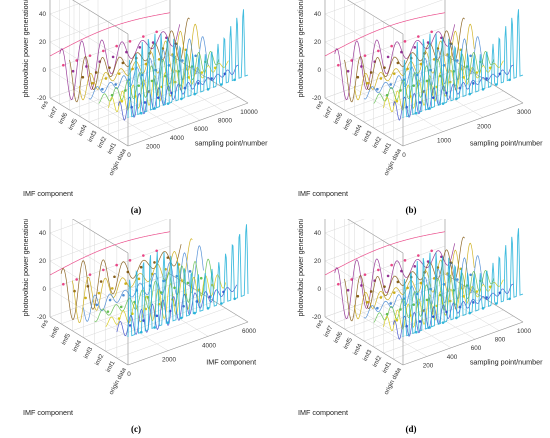 This screenshot has width=550, height=438. I want to click on x-tick-label-10000: 10000, so click(249, 112).